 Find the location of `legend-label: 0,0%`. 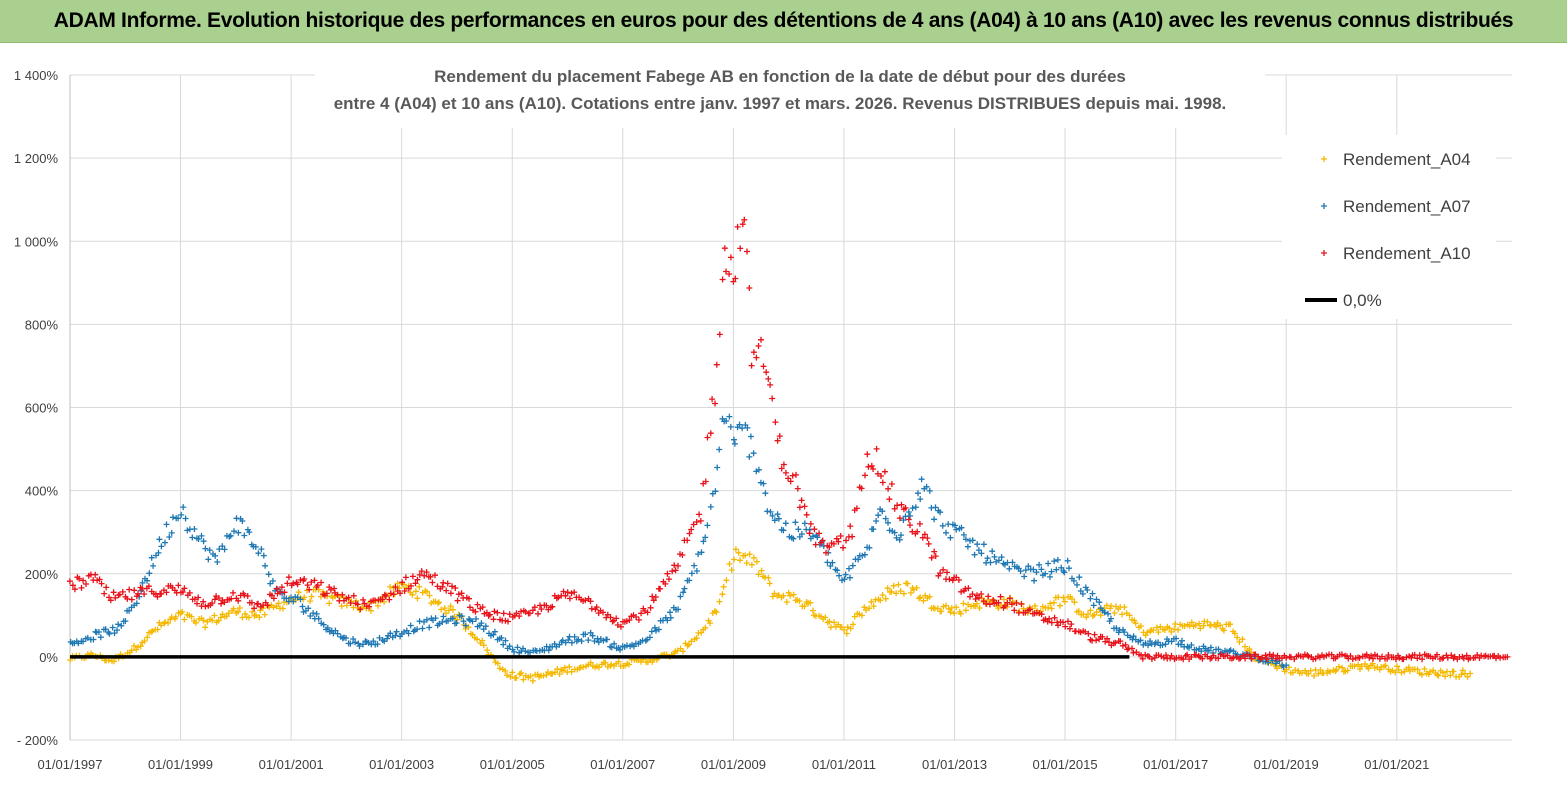

legend-label: 0,0% is located at coordinates (1362, 300).